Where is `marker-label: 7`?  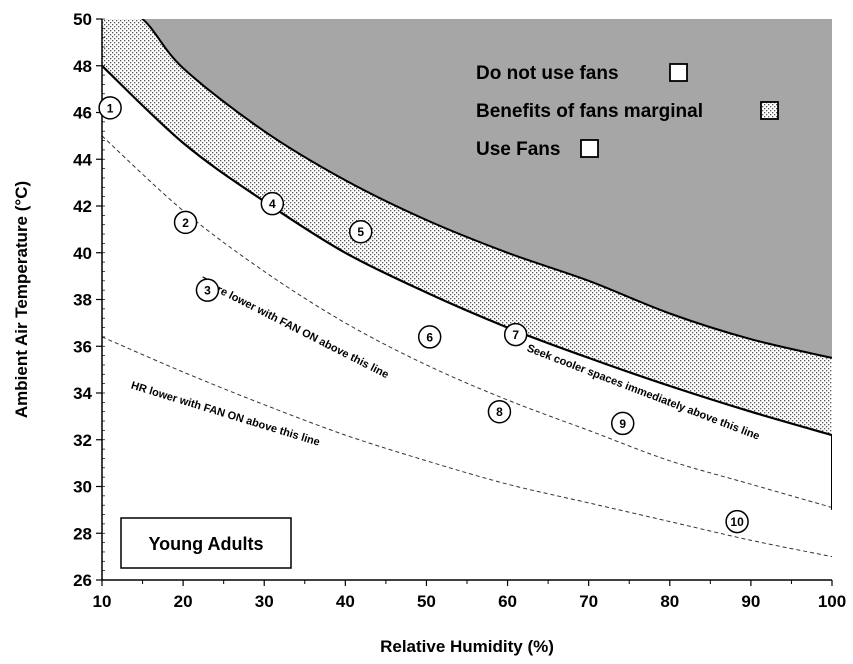 marker-label: 7 is located at coordinates (515, 335).